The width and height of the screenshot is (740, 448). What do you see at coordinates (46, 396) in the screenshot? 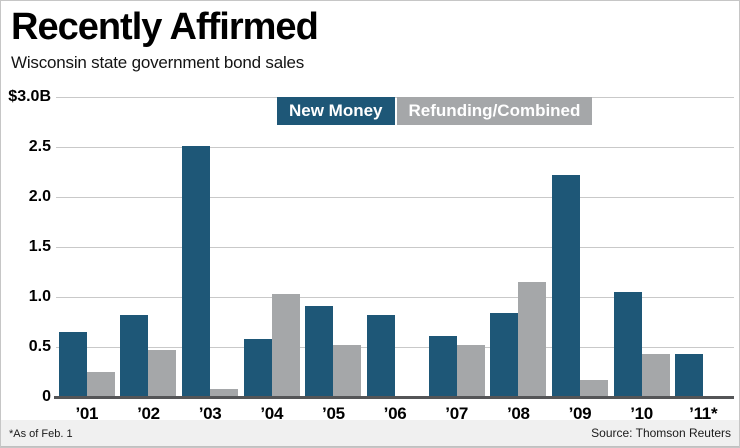
I see `y-tick-label: 0` at bounding box center [46, 396].